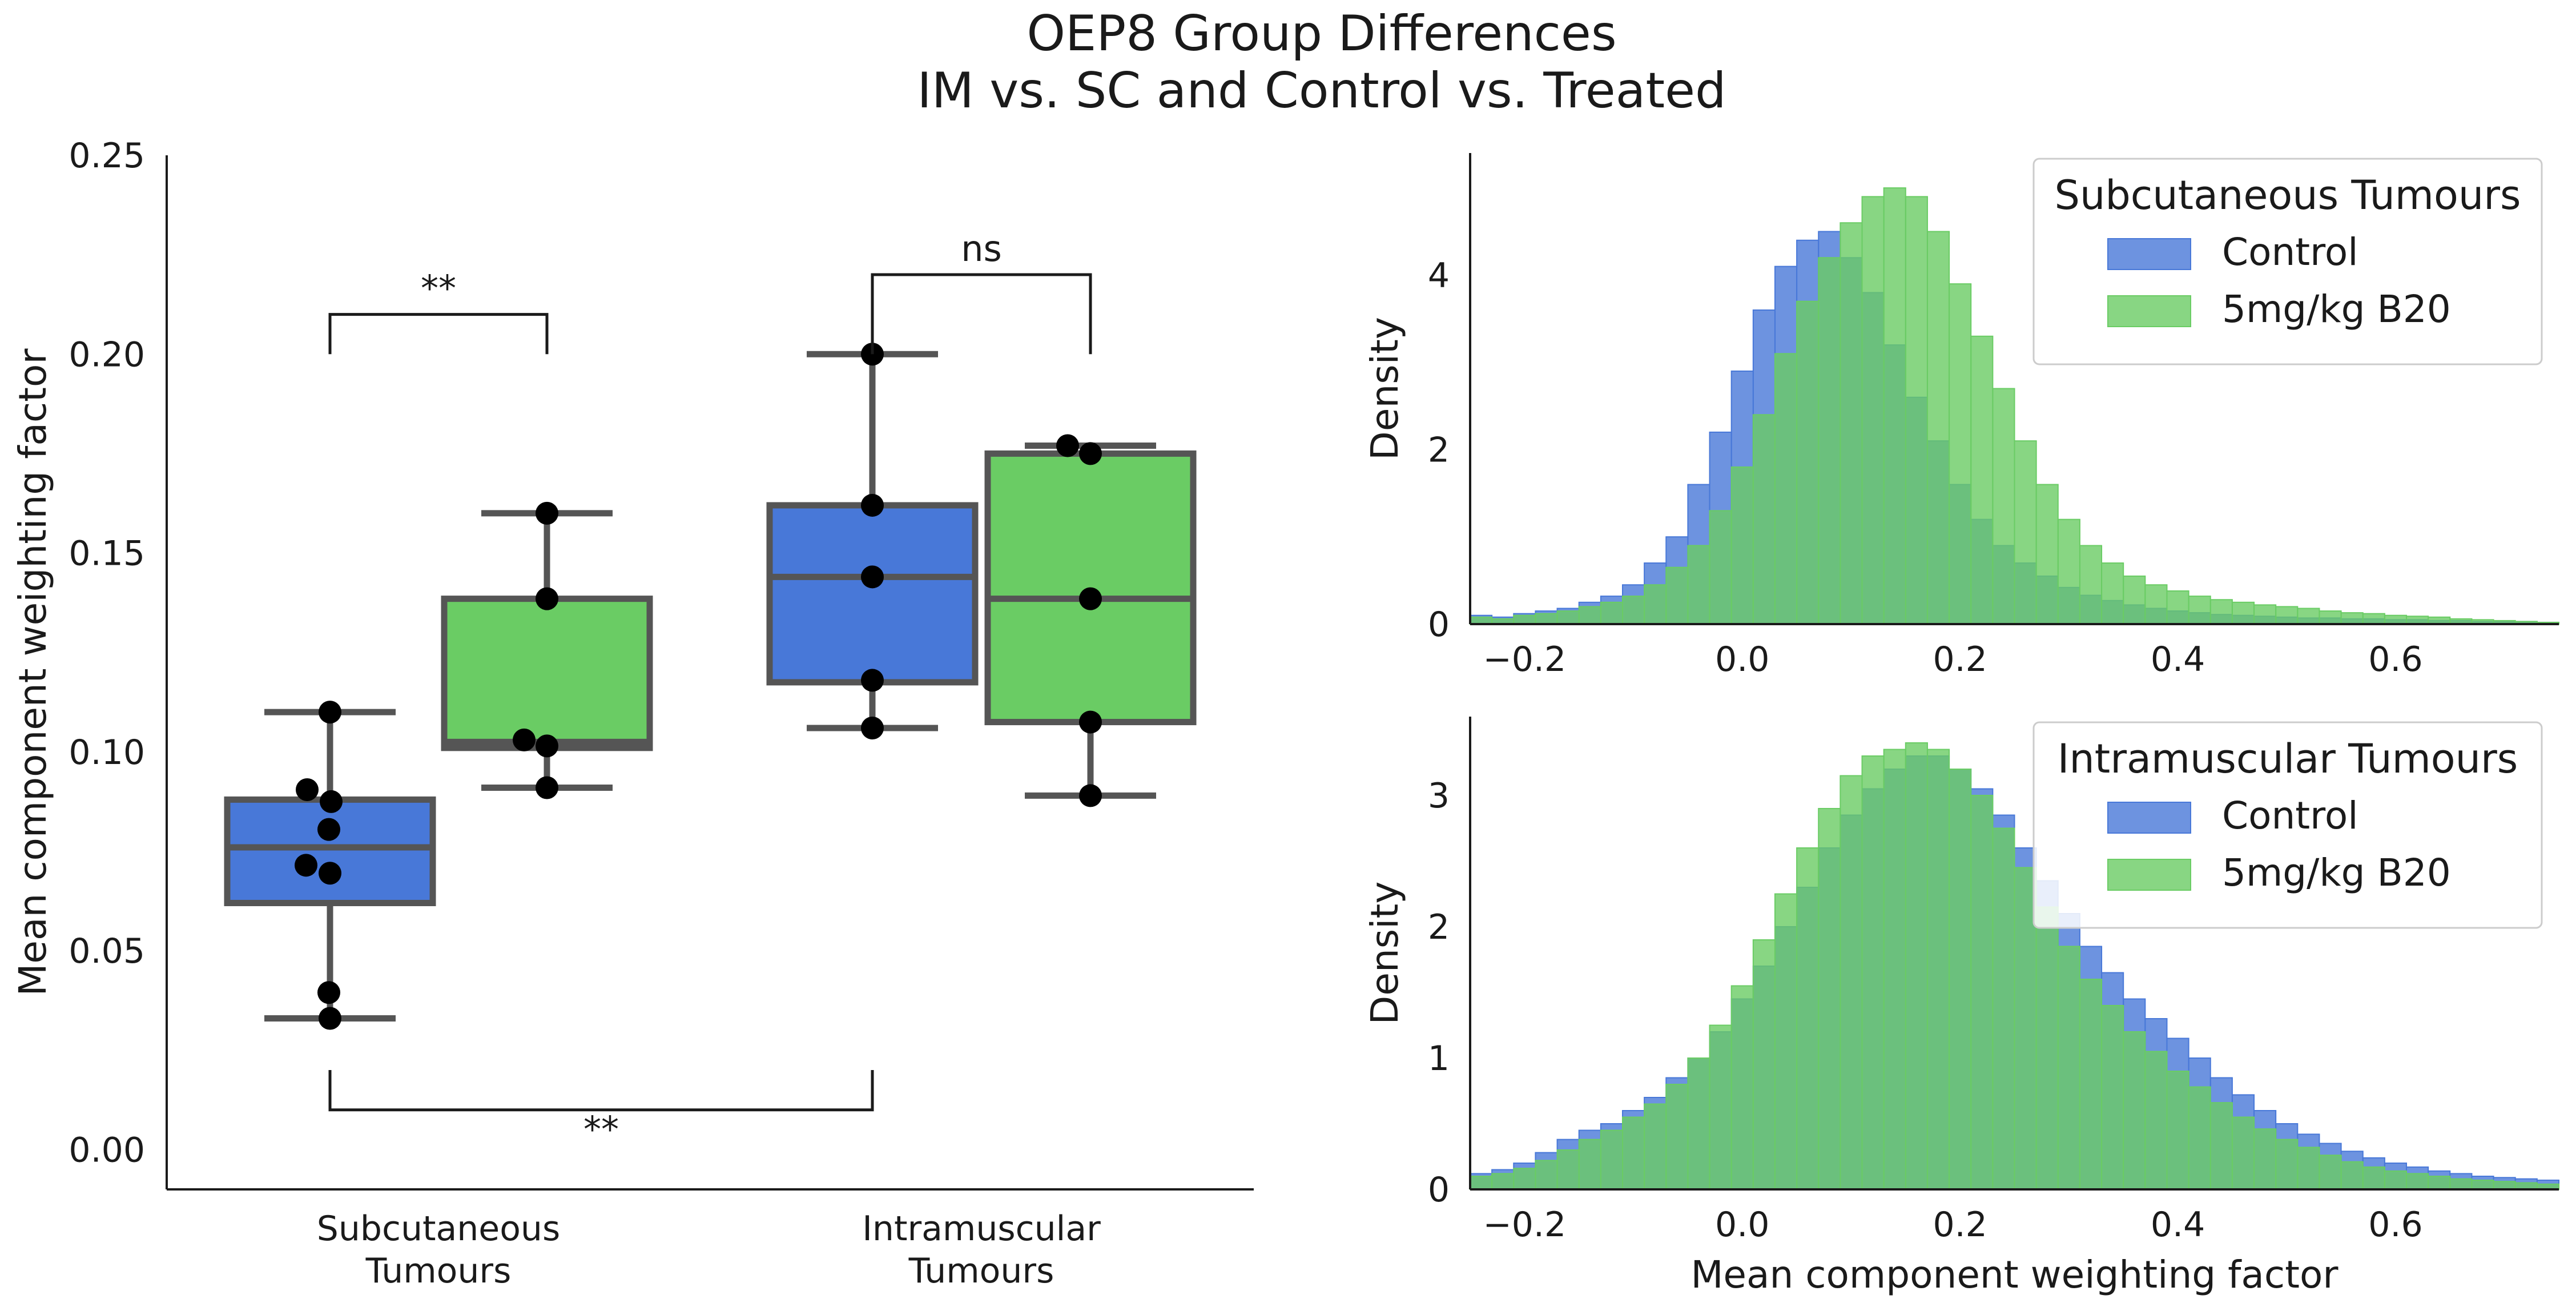 The height and width of the screenshot is (1315, 2576). What do you see at coordinates (2395, 1225) in the screenshot?
I see `hist-im-xtick-label: 0.6` at bounding box center [2395, 1225].